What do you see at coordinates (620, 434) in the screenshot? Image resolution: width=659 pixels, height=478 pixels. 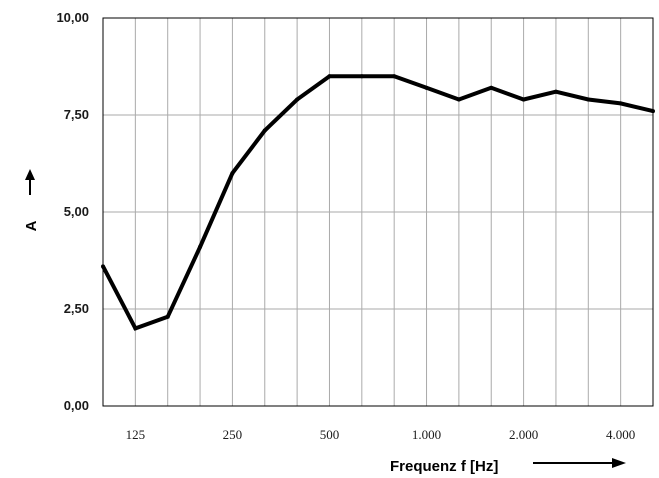 I see `x-tick-label: 4.000` at bounding box center [620, 434].